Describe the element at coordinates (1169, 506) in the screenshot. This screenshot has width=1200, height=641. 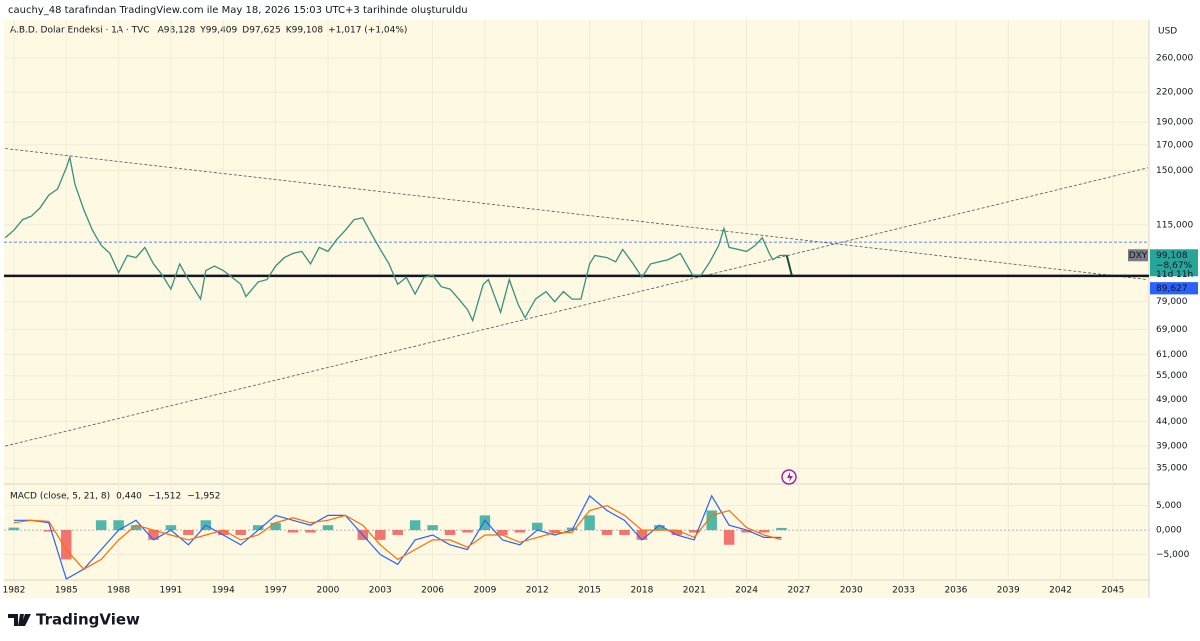
I see `y-tick-label: 5,000` at that location.